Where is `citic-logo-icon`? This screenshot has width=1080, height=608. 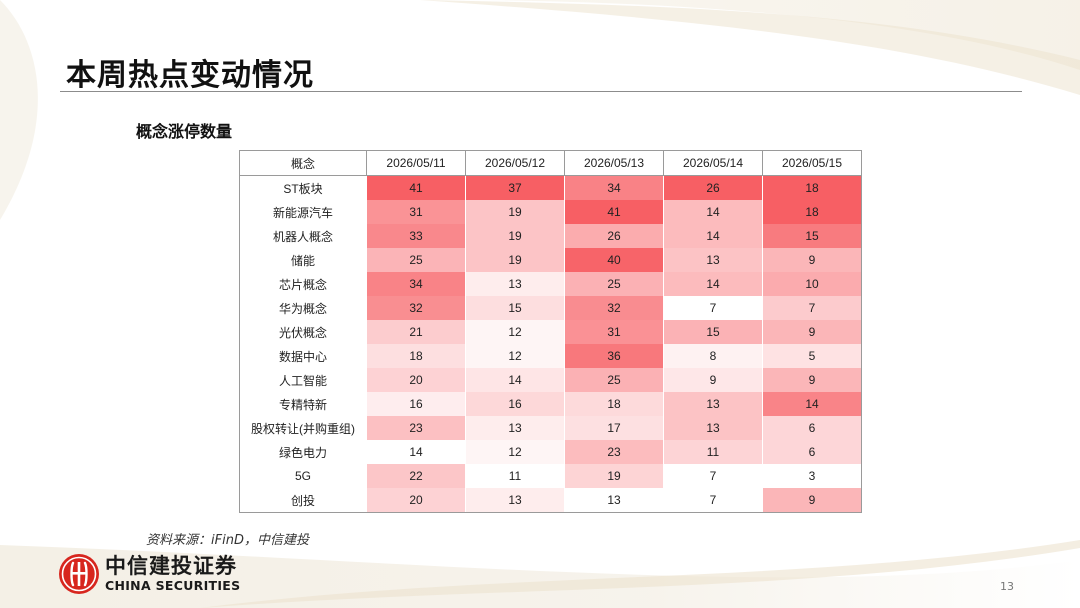
citic-logo-icon is located at coordinates (79, 574).